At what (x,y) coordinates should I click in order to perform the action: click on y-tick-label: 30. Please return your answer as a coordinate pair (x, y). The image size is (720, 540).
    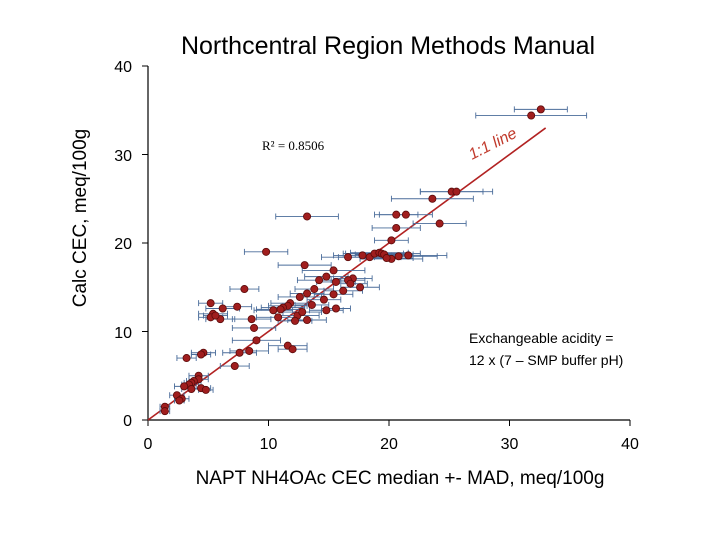
    Looking at the image, I should click on (123, 156).